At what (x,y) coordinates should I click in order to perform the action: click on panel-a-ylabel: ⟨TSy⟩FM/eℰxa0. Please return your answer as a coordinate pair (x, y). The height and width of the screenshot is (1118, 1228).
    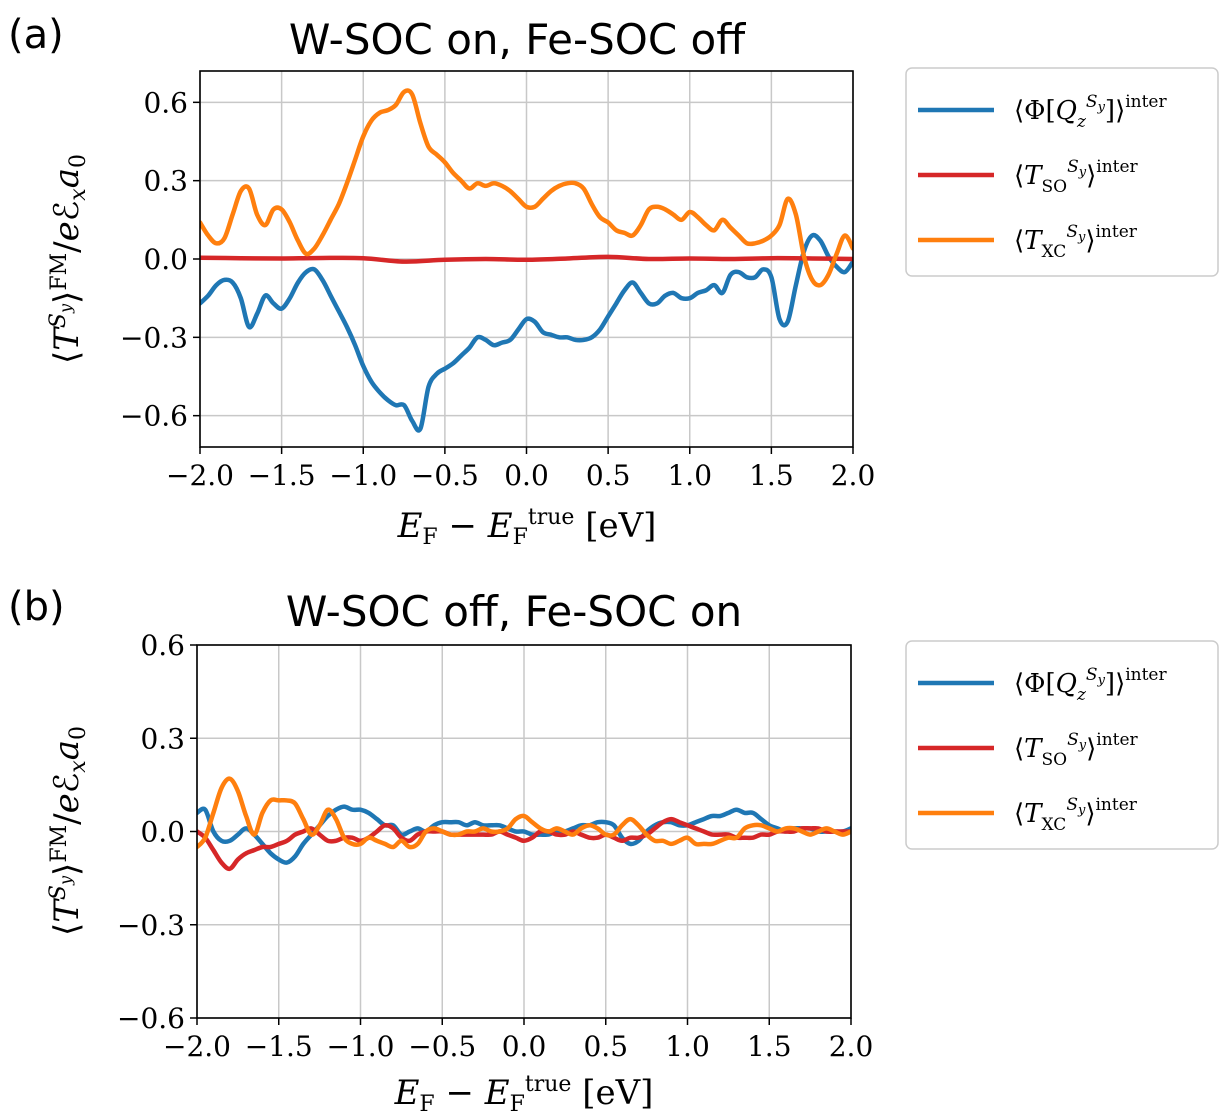
    Looking at the image, I should click on (68, 259).